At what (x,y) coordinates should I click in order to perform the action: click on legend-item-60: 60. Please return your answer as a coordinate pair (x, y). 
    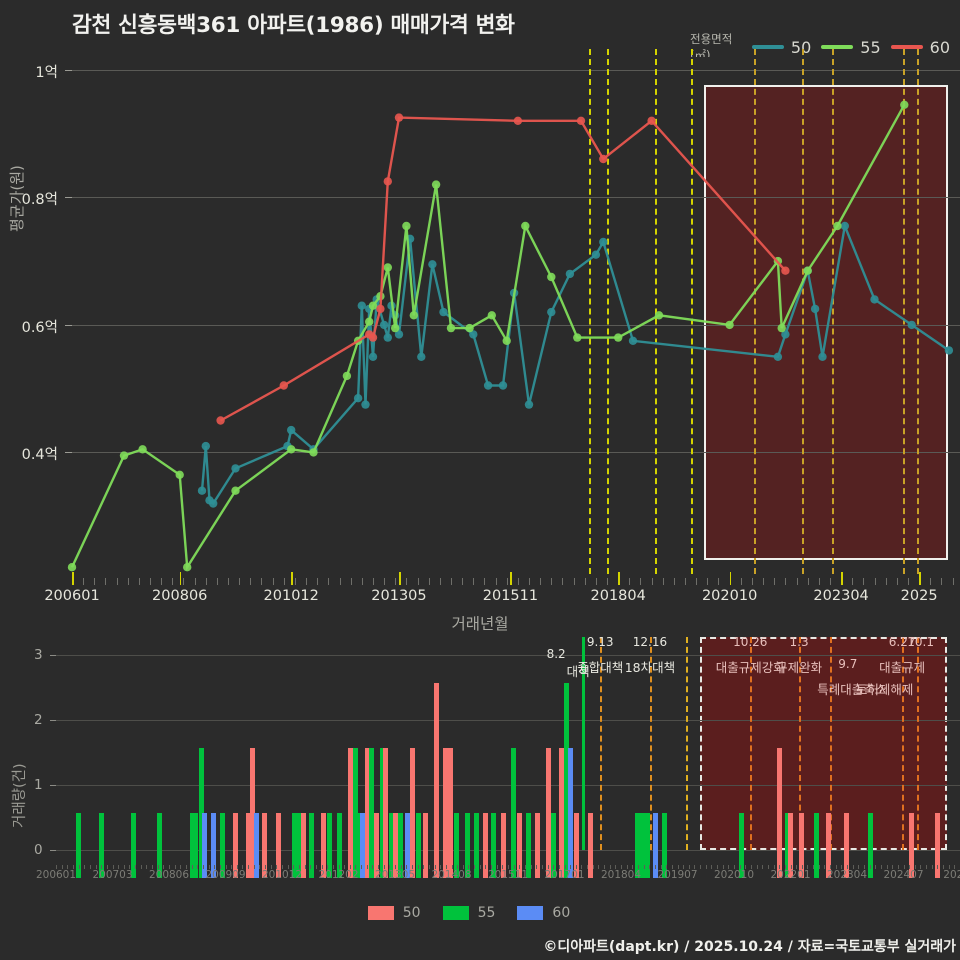
    Looking at the image, I should click on (922, 47).